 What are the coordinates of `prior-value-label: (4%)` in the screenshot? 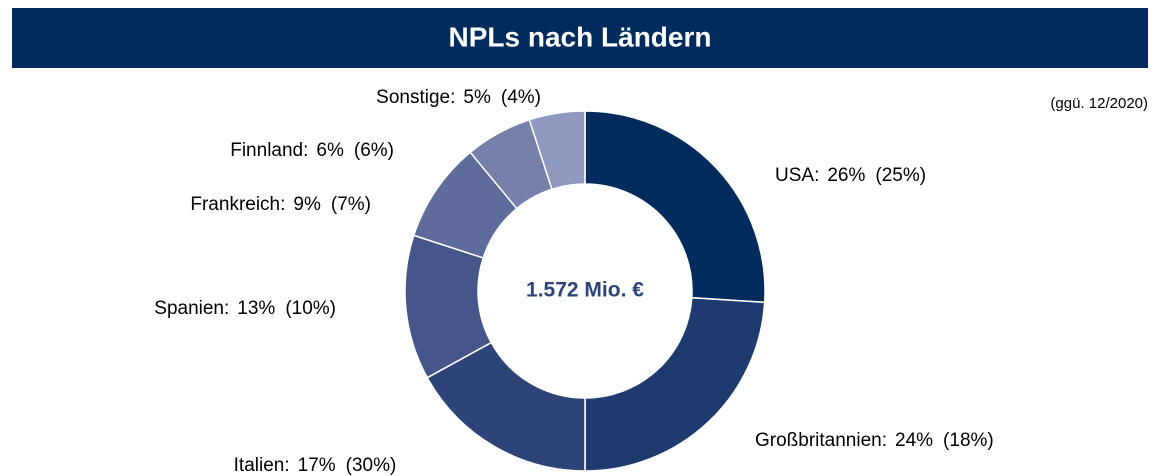 It's located at (521, 97).